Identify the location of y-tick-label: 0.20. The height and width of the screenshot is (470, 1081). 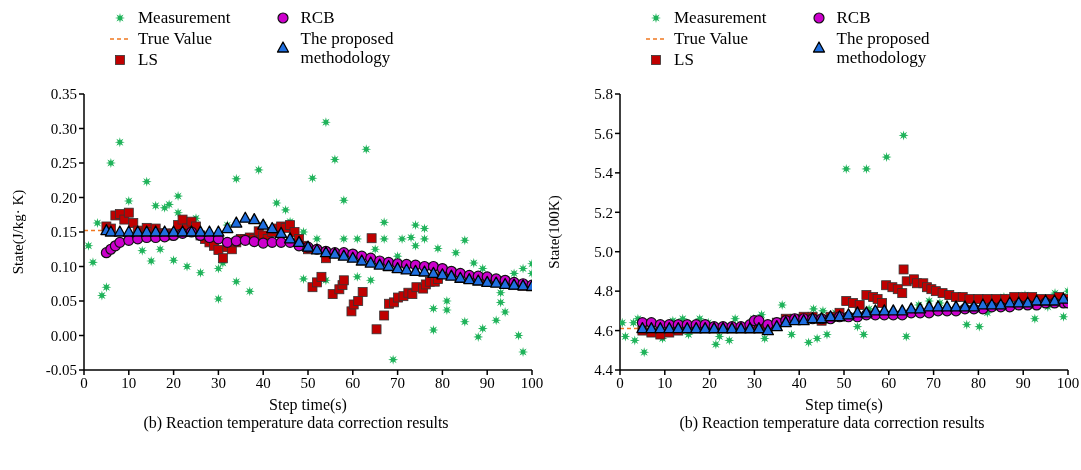
(63, 197).